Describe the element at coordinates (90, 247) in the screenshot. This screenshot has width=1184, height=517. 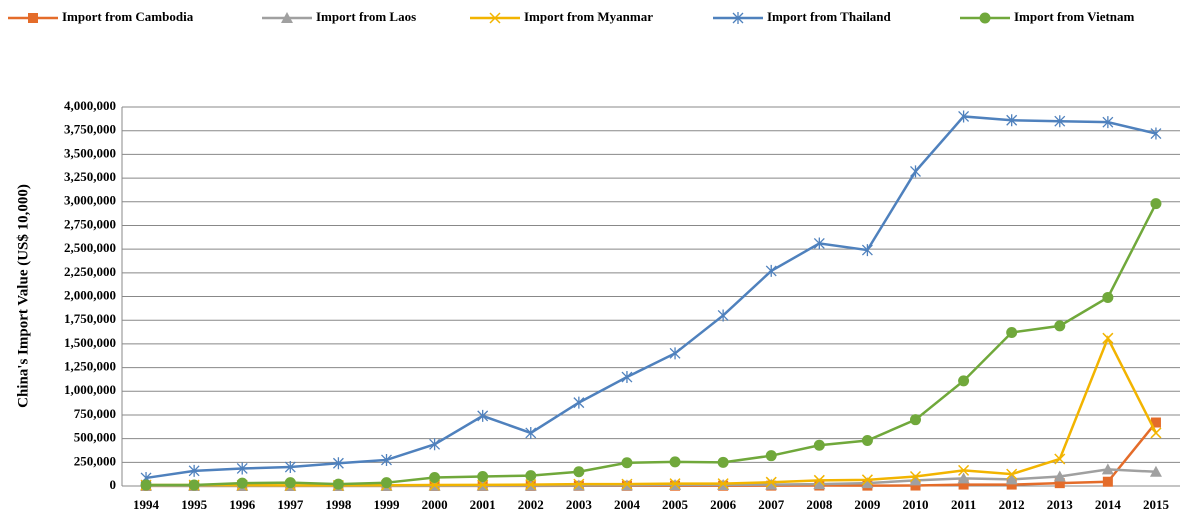
I see `y-tick-label: 2,500,000` at that location.